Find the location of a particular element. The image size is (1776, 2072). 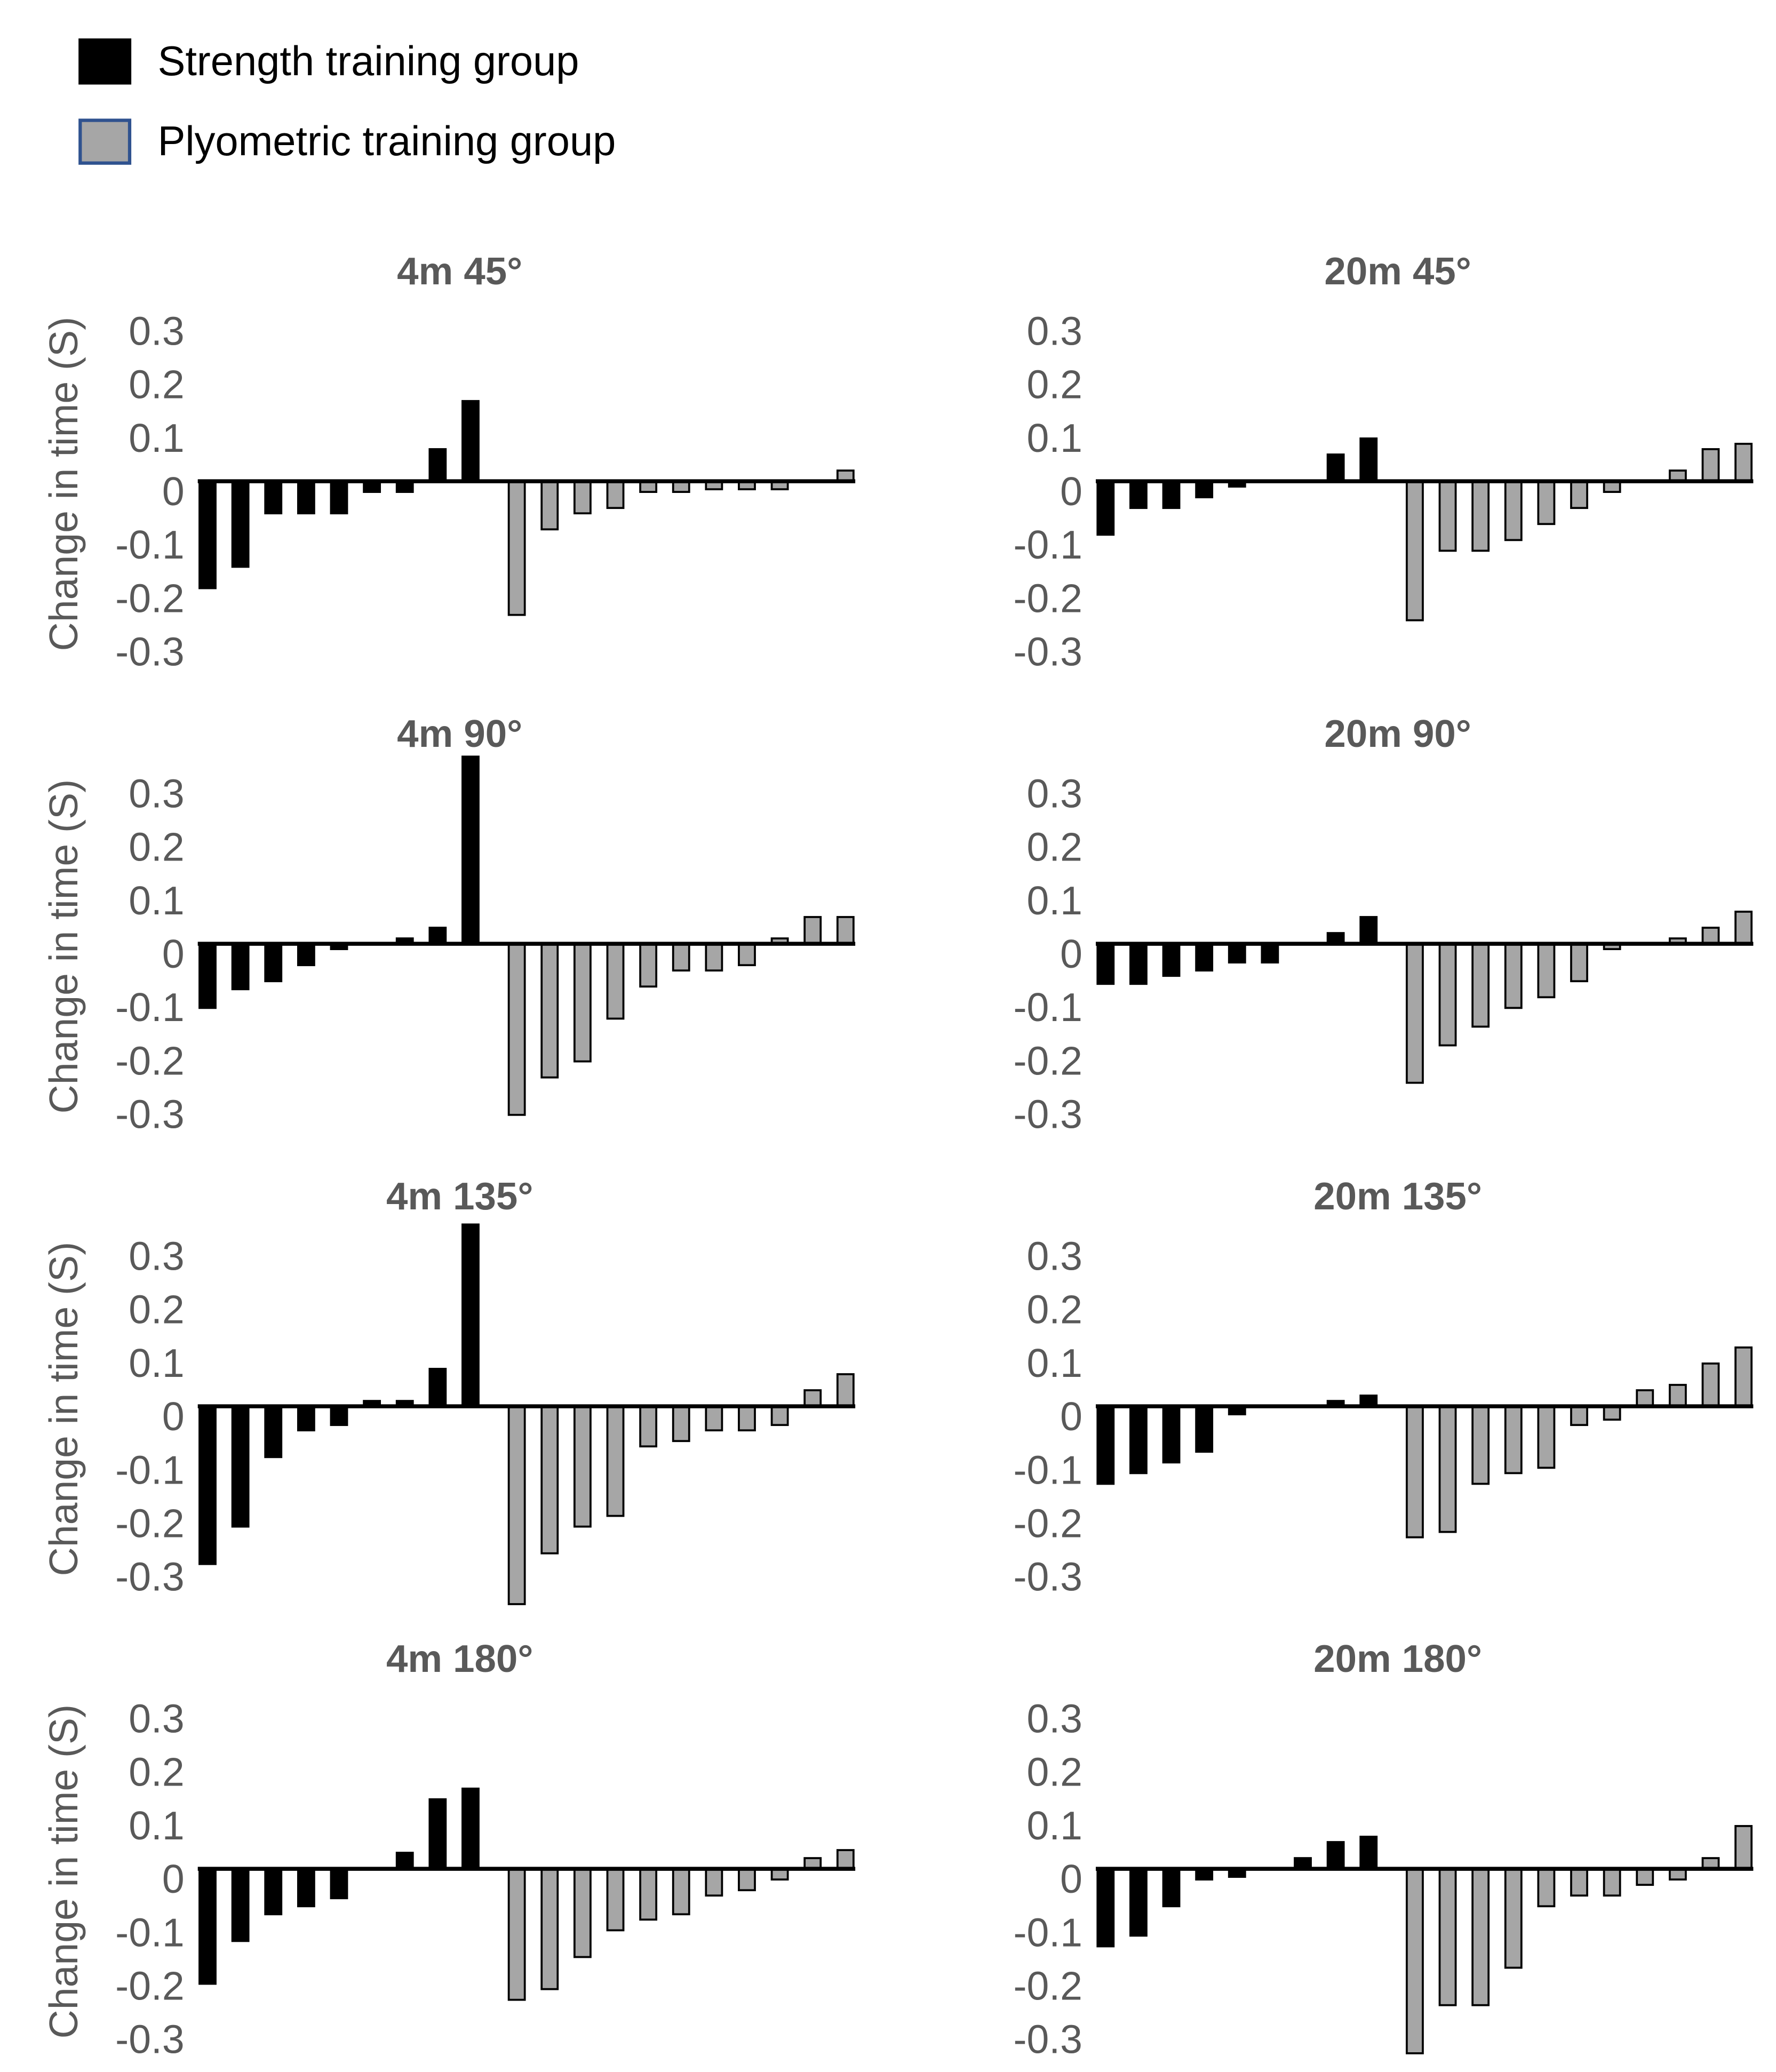

legend-label: Strength training group is located at coordinates (368, 61).